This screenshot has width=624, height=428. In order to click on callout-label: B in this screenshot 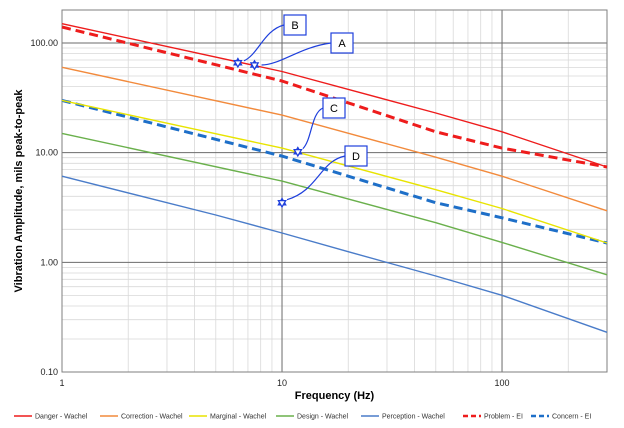, I will do `click(294, 26)`.